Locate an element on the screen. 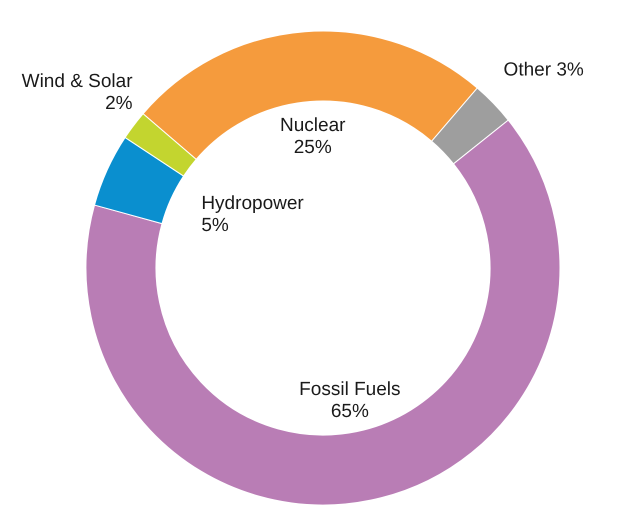 This screenshot has width=624, height=508. slice-label: Nuclear is located at coordinates (313, 125).